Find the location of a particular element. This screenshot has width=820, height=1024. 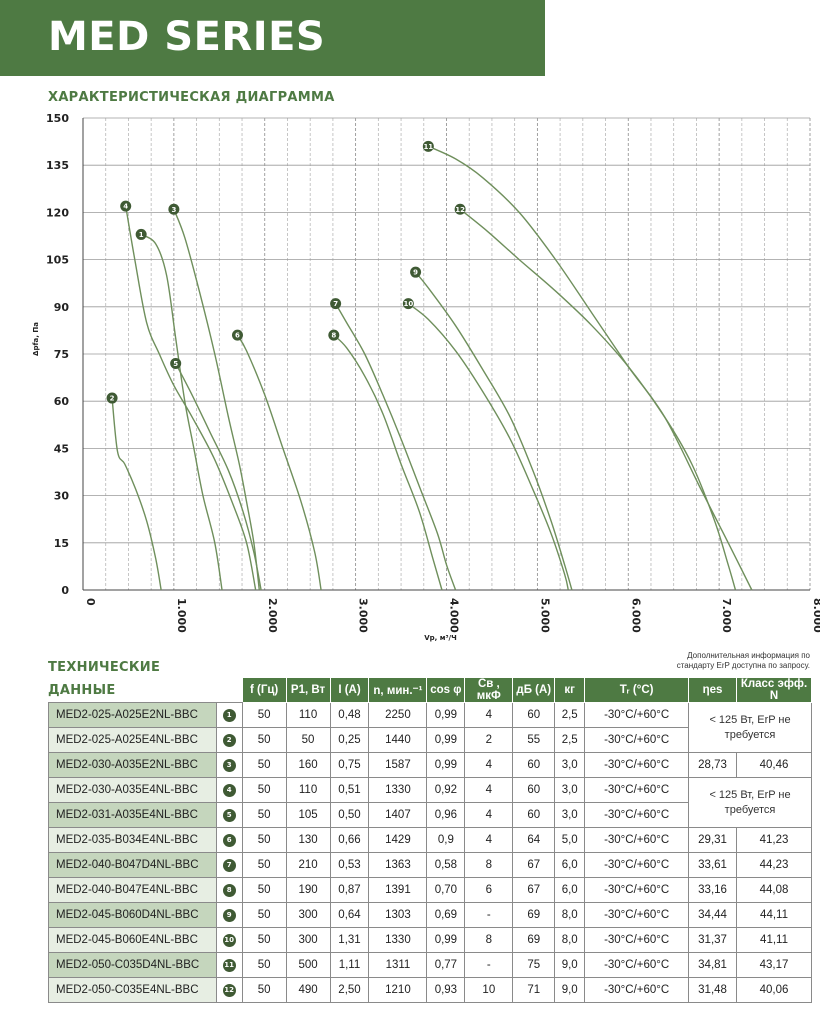

header-n: n, мин.⁻¹ is located at coordinates (398, 690).